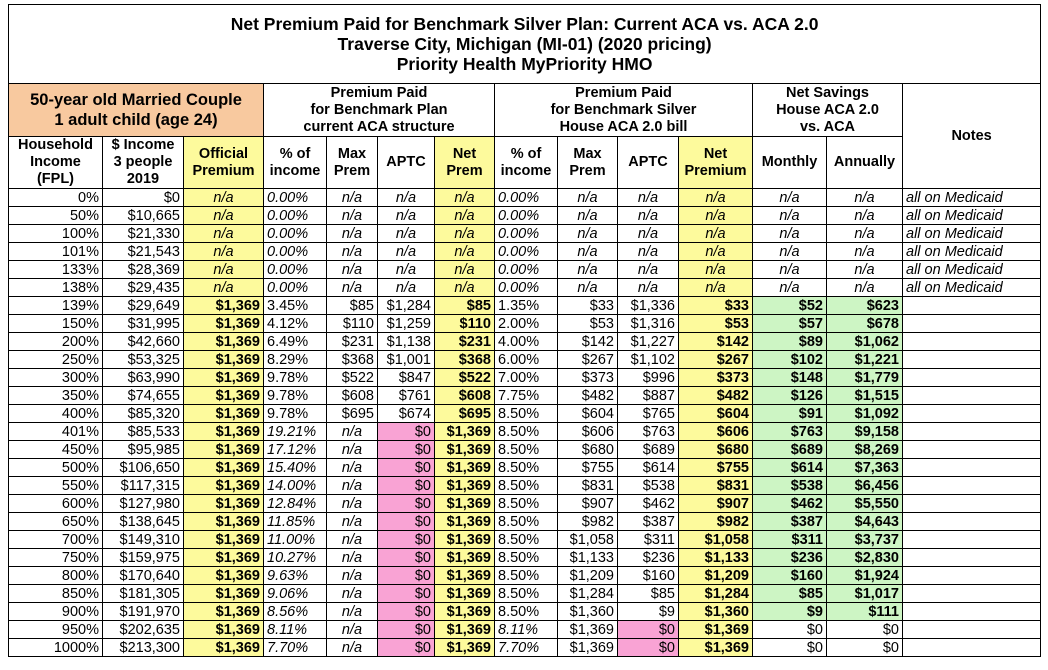 The image size is (1048, 670). What do you see at coordinates (406, 377) in the screenshot?
I see `data-cell: $847` at bounding box center [406, 377].